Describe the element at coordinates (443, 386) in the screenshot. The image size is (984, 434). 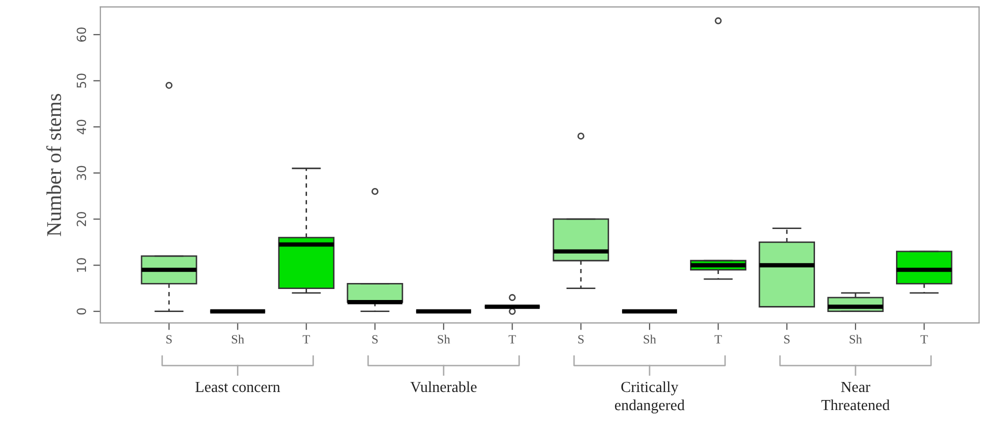
I see `text: Vulnerable` at that location.